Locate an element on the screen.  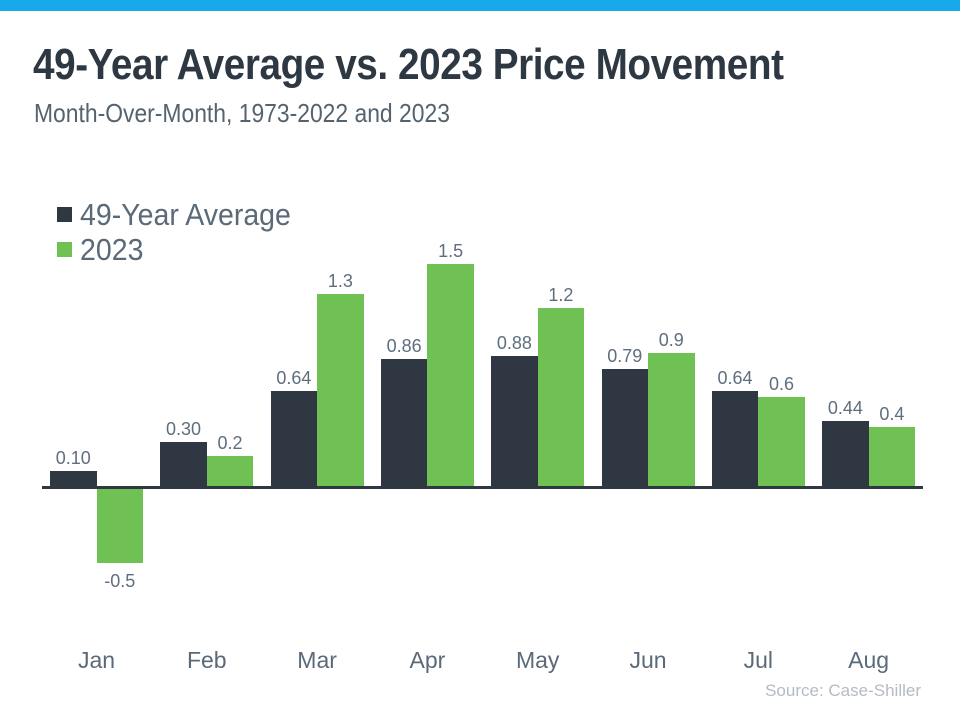
legend-swatch-49-year-average is located at coordinates (64, 214).